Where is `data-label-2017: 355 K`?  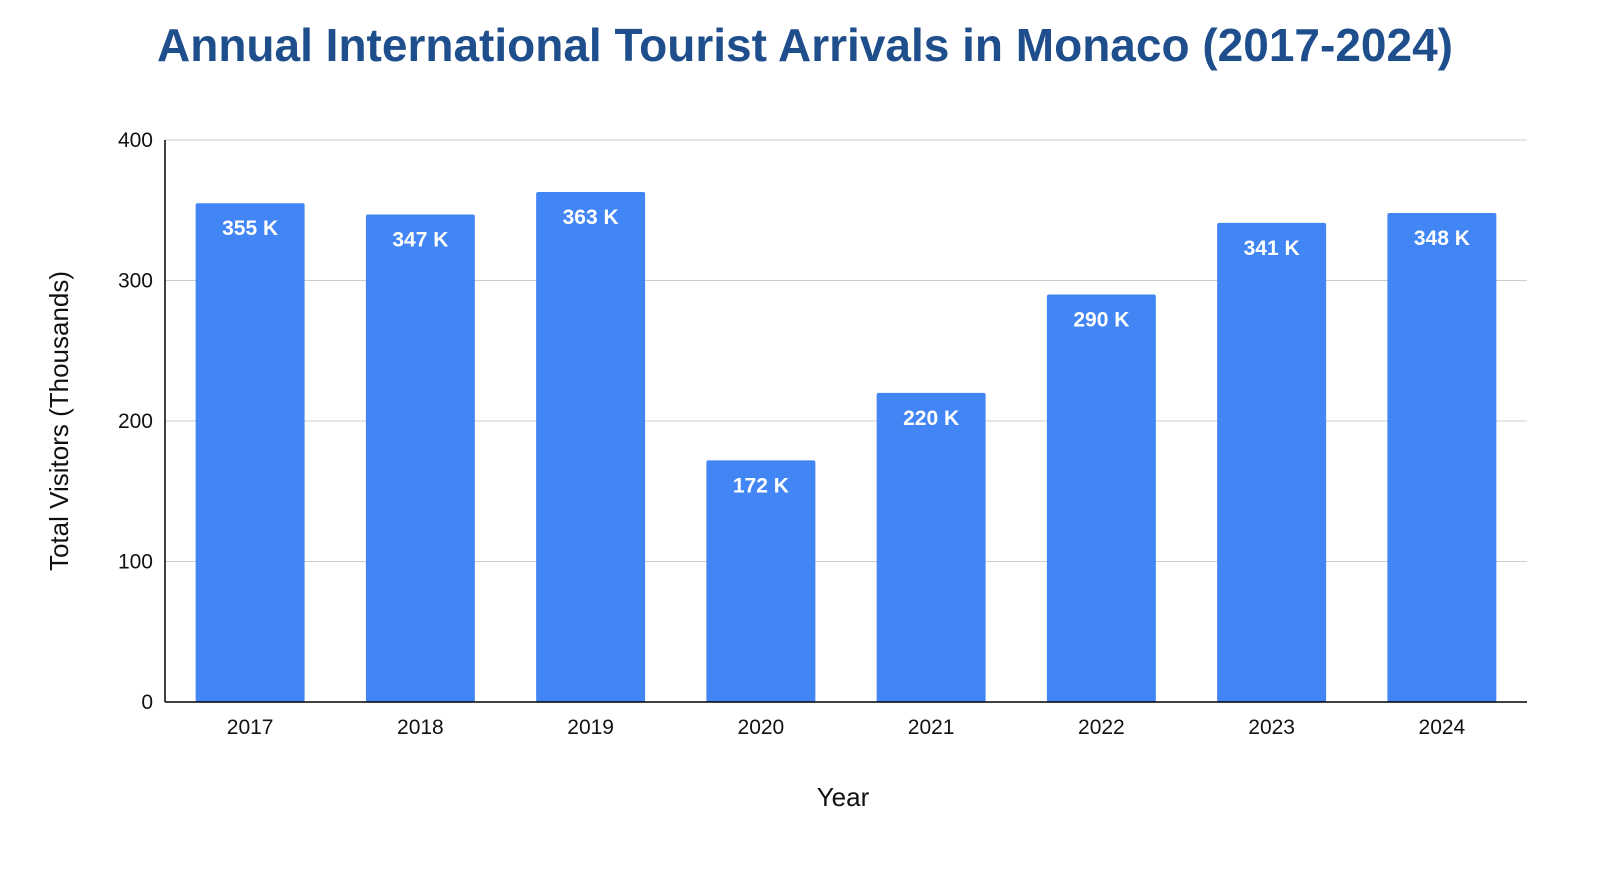
data-label-2017: 355 K is located at coordinates (250, 228).